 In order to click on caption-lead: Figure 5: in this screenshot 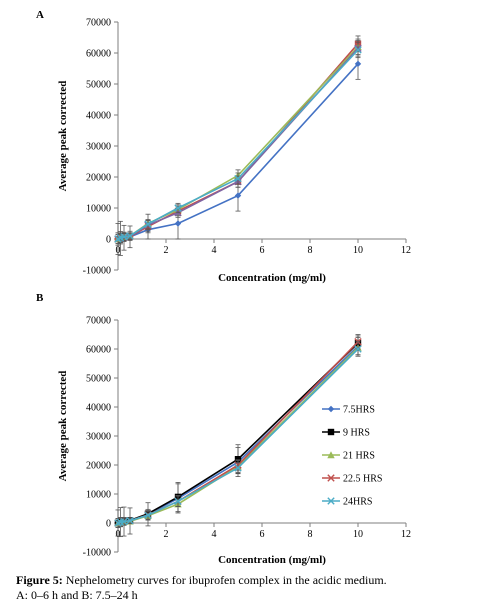, I will do `click(39, 580)`.